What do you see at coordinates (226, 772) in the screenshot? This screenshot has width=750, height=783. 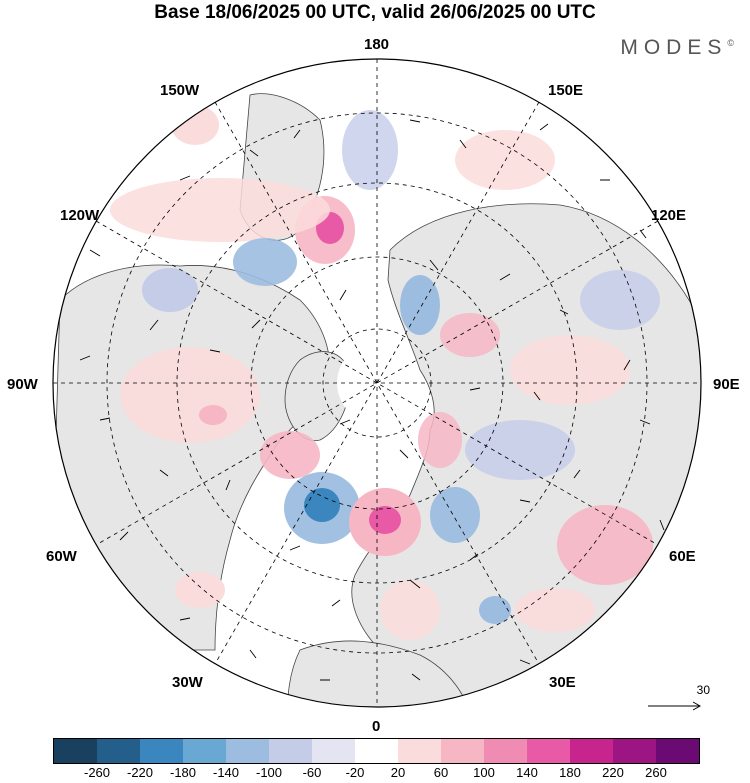 I see `colorbar-tick-label: -140` at bounding box center [226, 772].